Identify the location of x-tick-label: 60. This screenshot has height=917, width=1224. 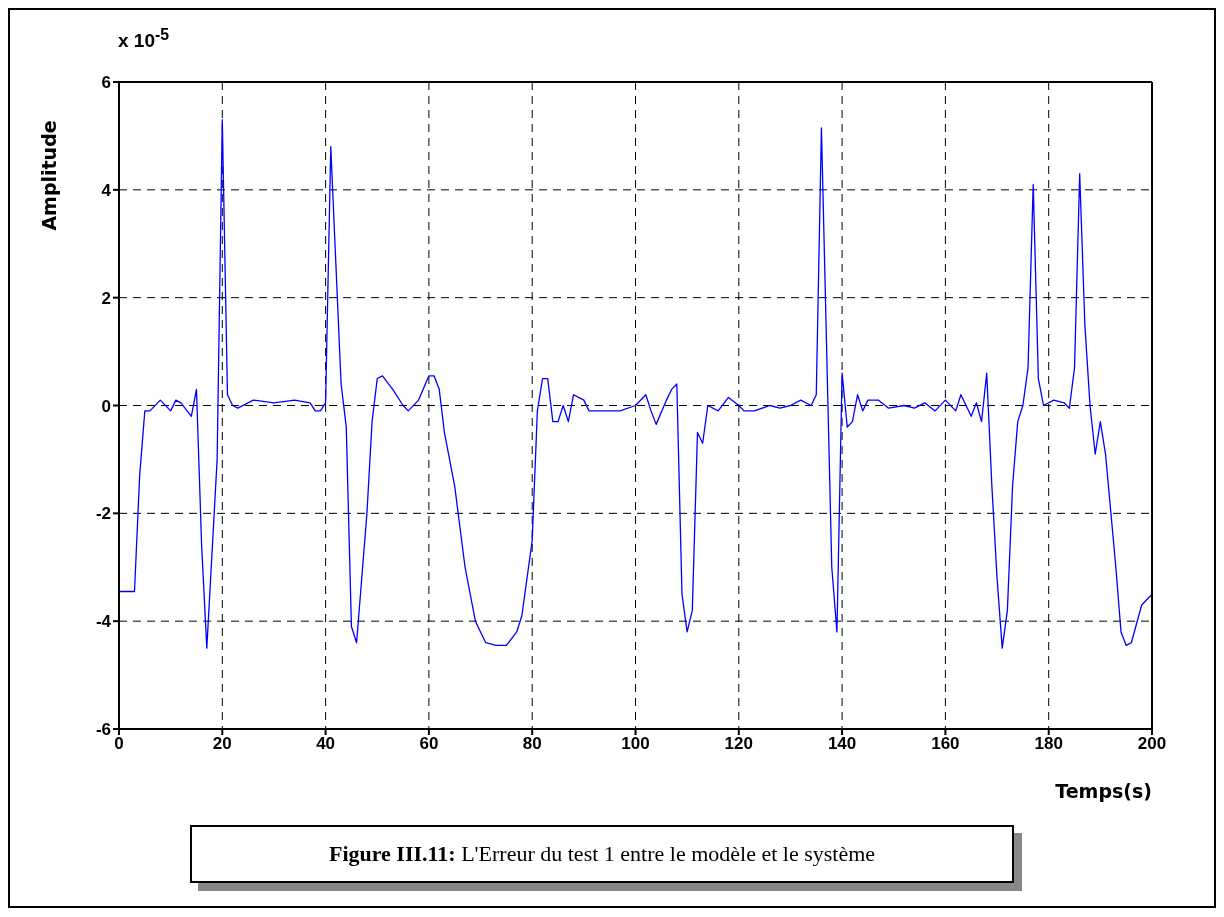
(429, 744).